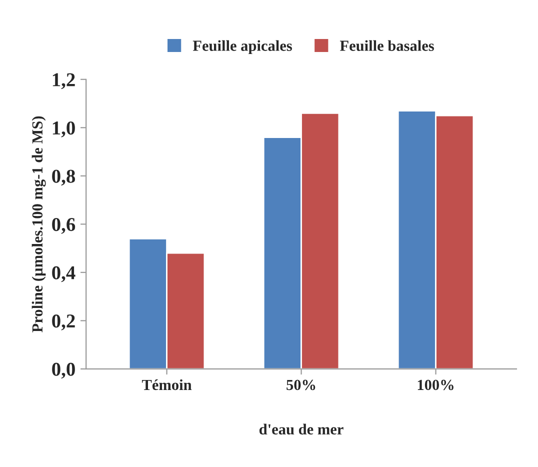  Describe the element at coordinates (167, 384) in the screenshot. I see `x-tick-label: Témoin` at that location.